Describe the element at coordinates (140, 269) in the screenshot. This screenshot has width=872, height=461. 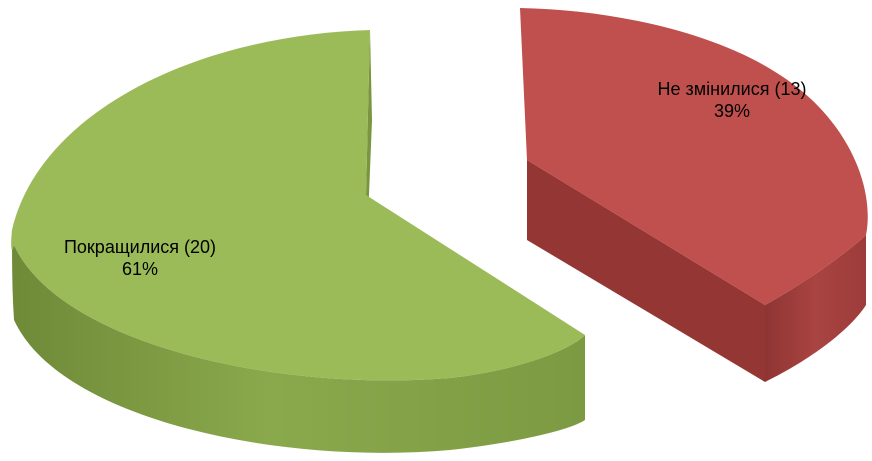
I see `data-label-improved-percent: 61%` at that location.